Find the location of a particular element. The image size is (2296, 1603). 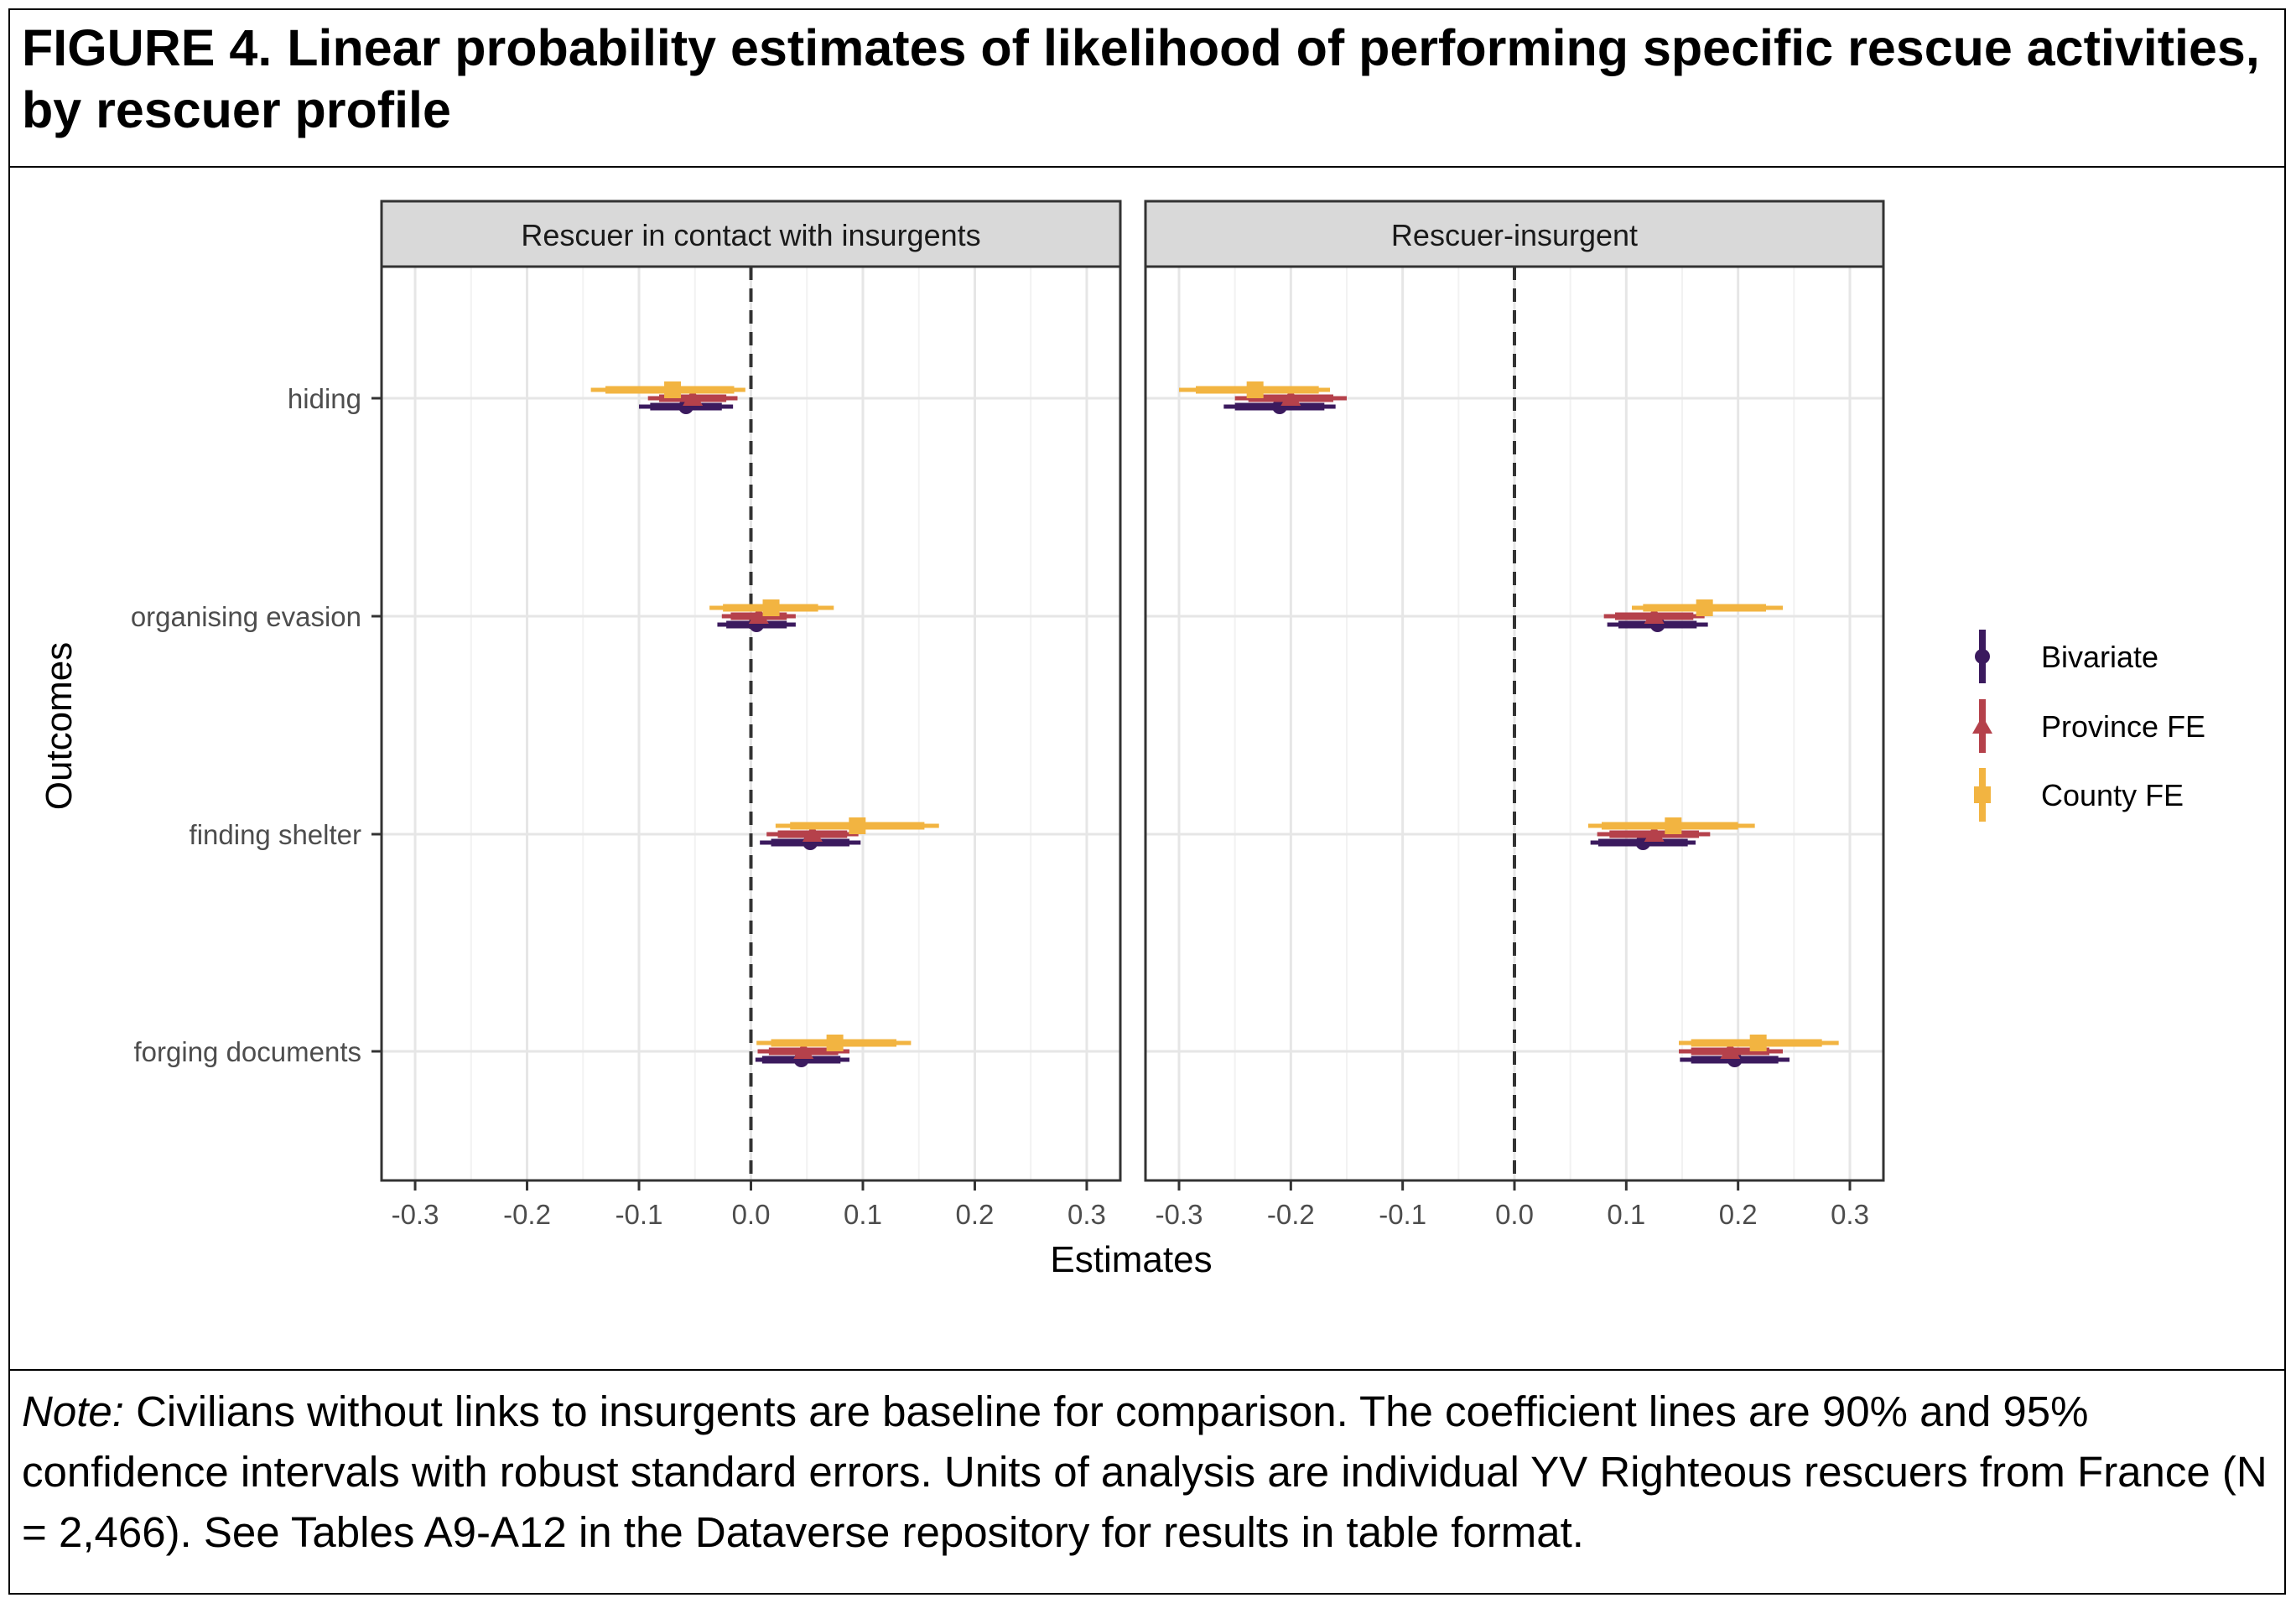

y-category-label: finding shelter is located at coordinates (275, 834).